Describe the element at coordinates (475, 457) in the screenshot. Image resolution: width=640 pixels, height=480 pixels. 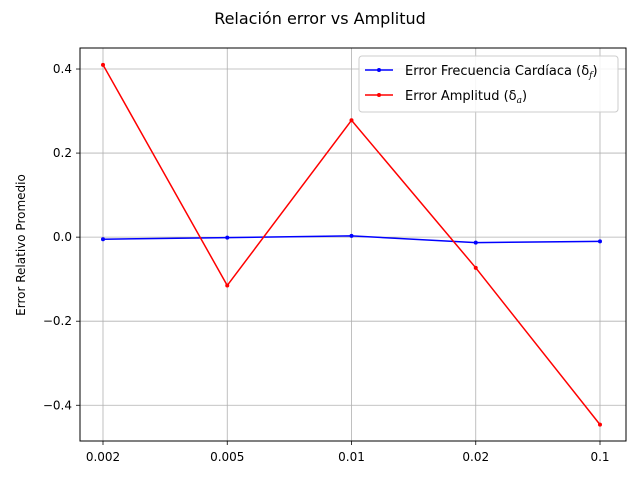
I see `x-tick-label: 0.02` at that location.